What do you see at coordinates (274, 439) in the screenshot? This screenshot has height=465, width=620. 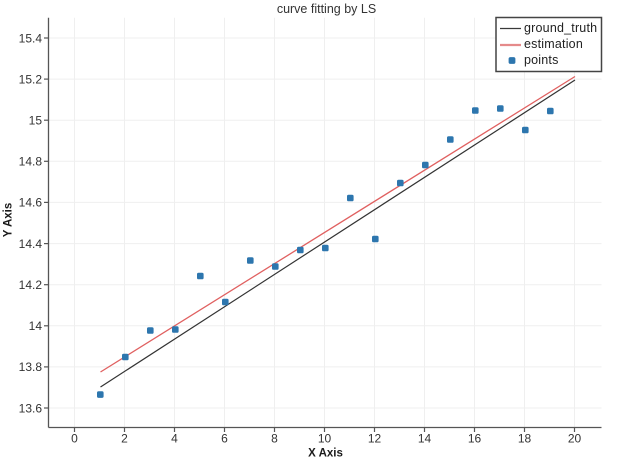 I see `svg-text: 8` at bounding box center [274, 439].